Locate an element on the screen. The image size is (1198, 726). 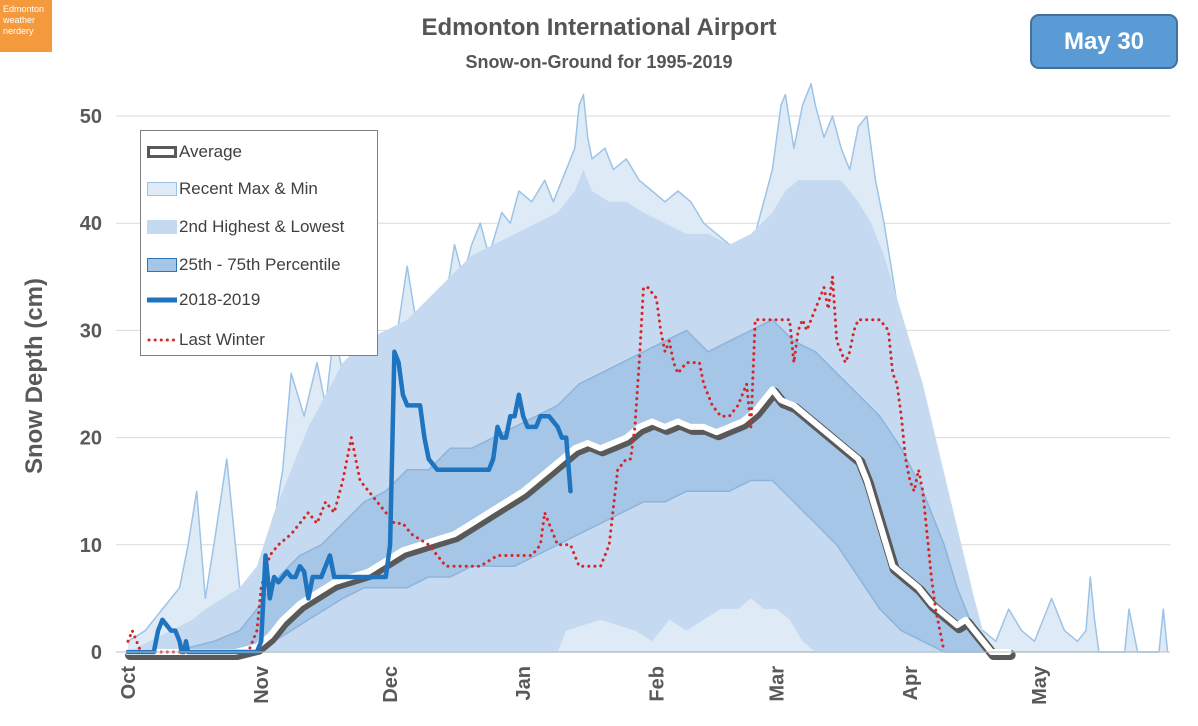
logo-line-3: nerdery is located at coordinates (18, 31).